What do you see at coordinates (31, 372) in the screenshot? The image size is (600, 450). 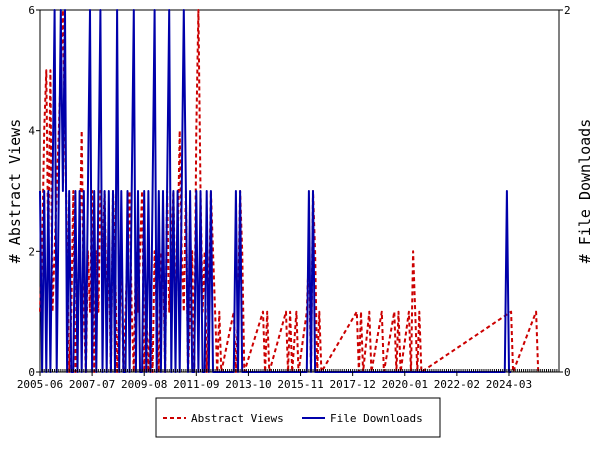 I see `y-left-tick-label: 0` at bounding box center [31, 372].